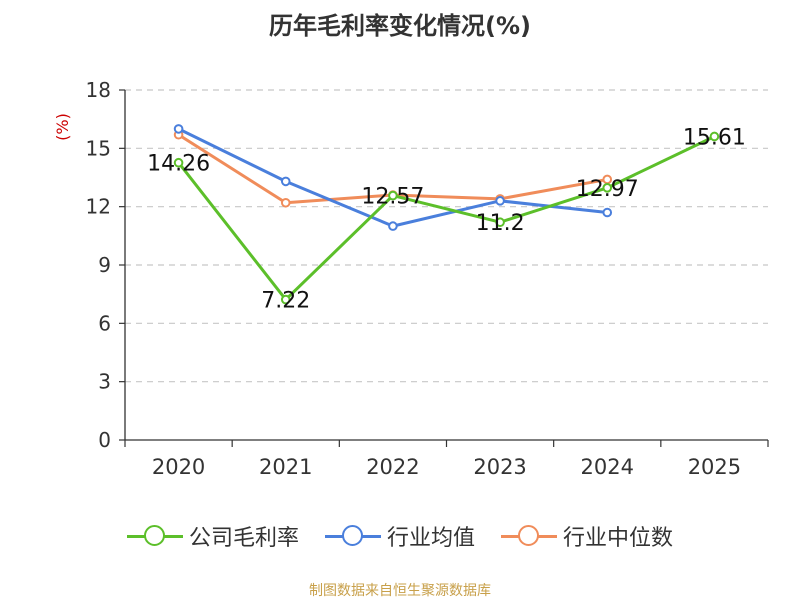 The width and height of the screenshot is (800, 600). What do you see at coordinates (104, 323) in the screenshot?
I see `y-tick-label: 6` at bounding box center [104, 323].